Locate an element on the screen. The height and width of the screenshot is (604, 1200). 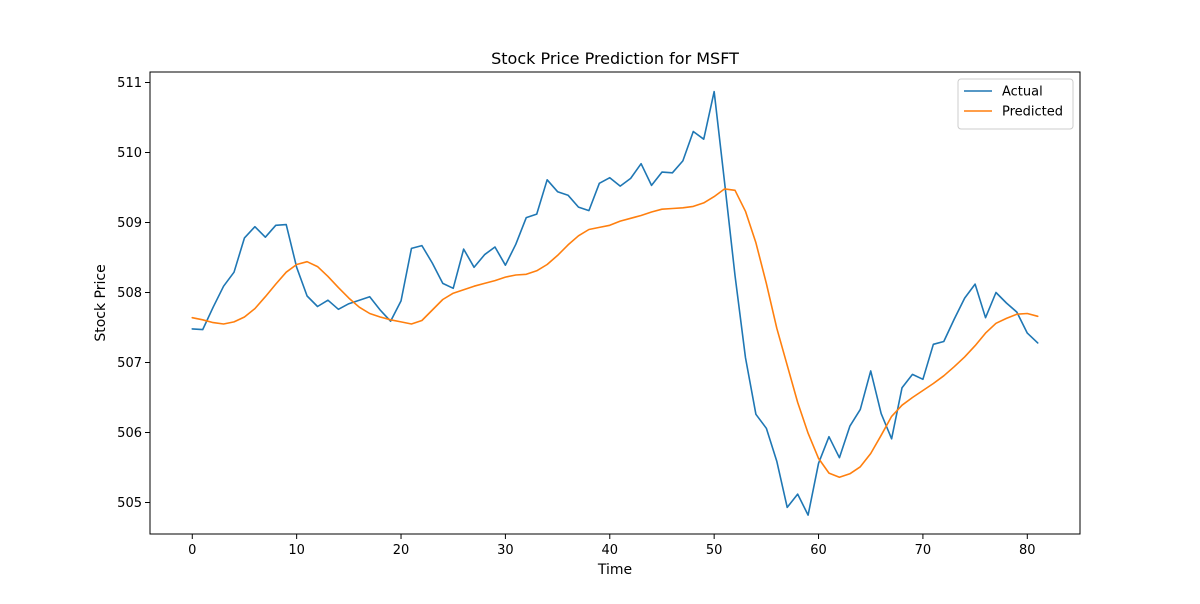
x-tick-label: 80 is located at coordinates (1027, 550).